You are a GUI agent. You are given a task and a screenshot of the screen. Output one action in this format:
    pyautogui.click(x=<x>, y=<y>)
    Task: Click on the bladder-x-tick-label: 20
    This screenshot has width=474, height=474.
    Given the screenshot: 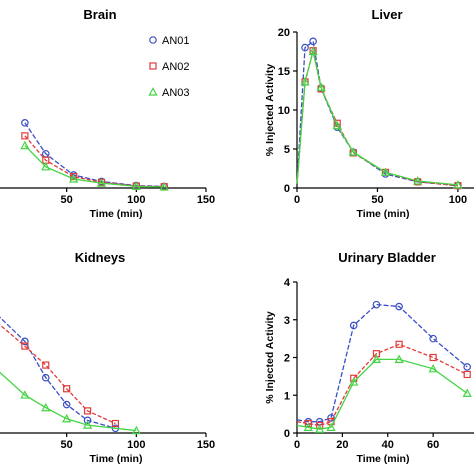 What is the action you would take?
    pyautogui.click(x=342, y=445)
    